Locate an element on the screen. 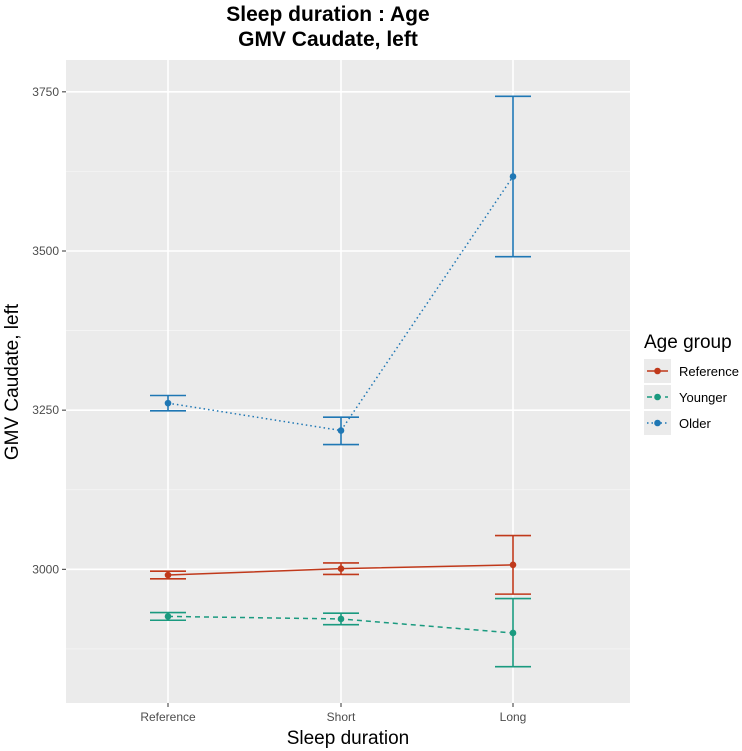  legend-title: Age group is located at coordinates (688, 342).